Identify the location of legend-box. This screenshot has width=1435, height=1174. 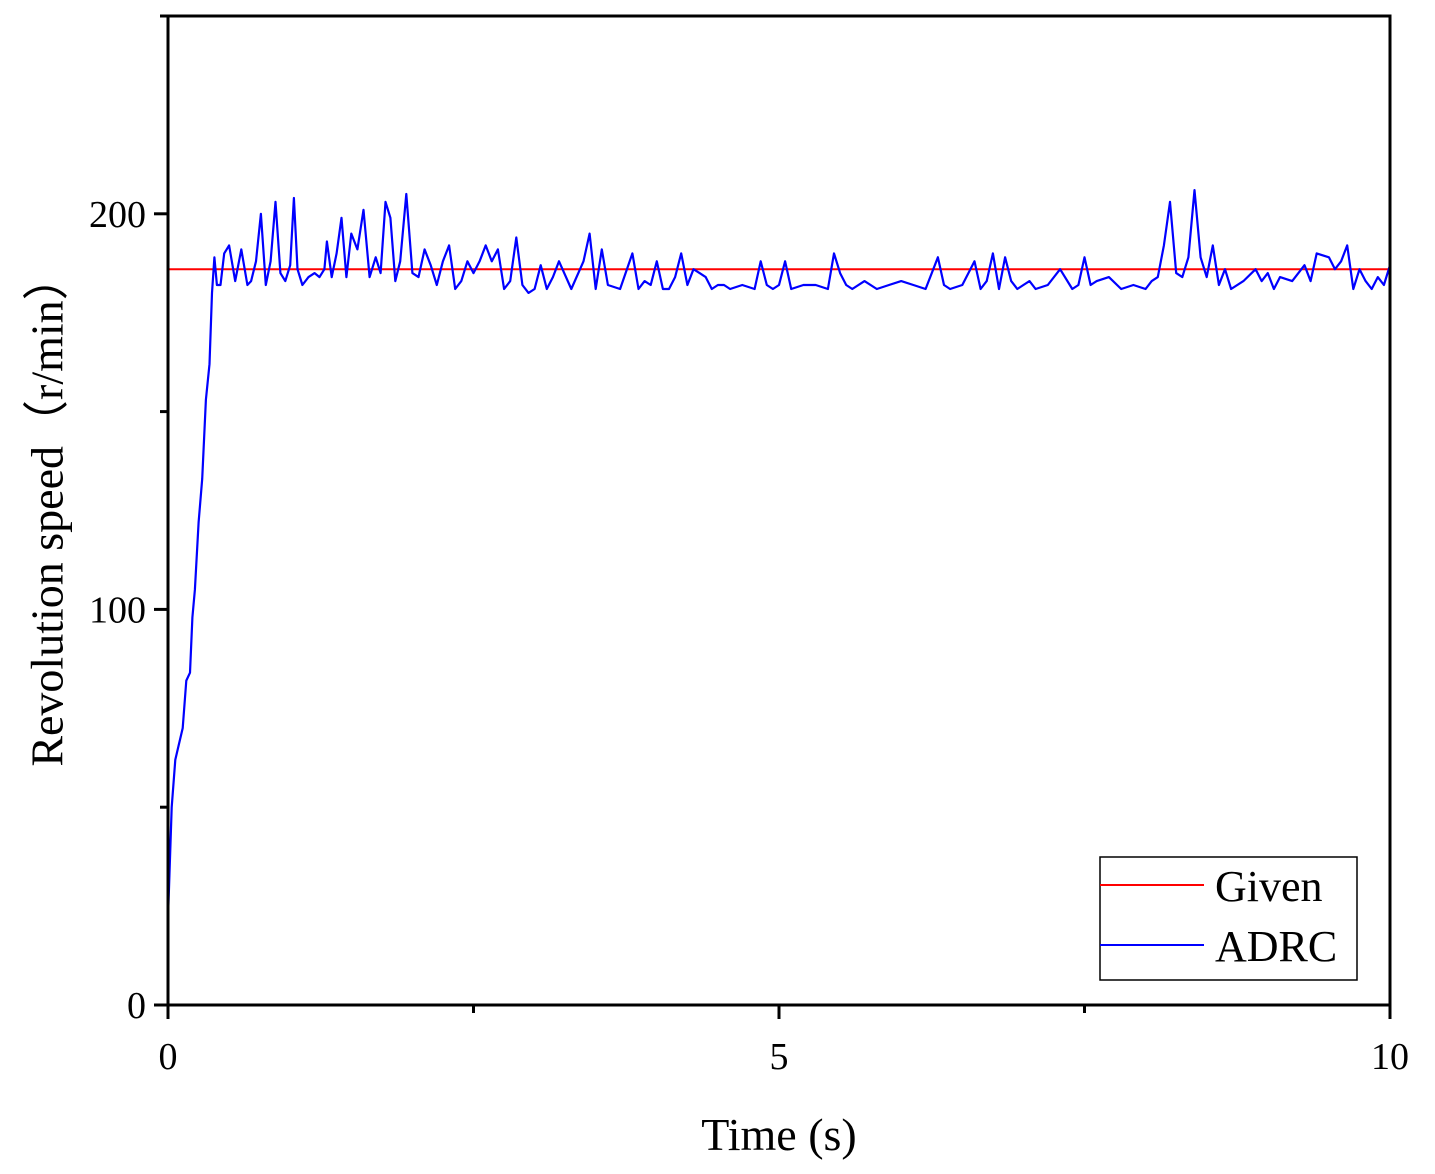
(1228, 918).